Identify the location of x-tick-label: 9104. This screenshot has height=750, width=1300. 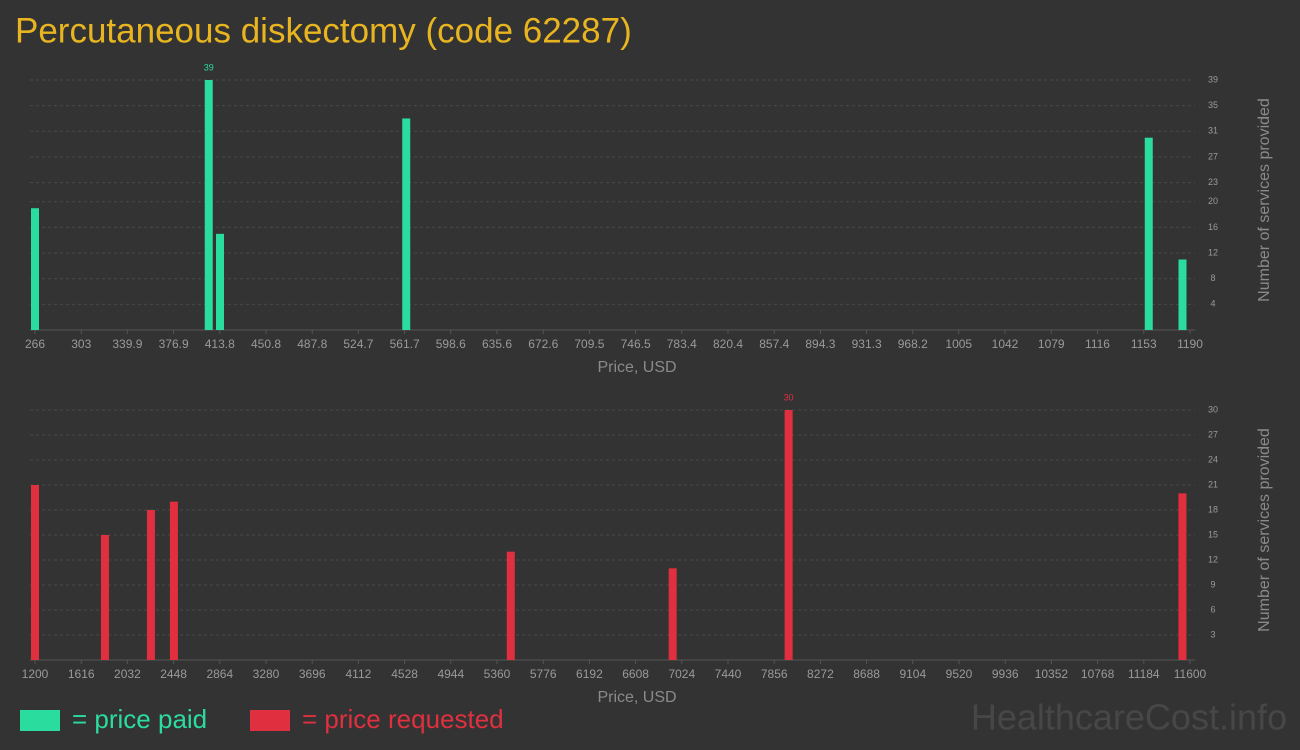
(912, 674).